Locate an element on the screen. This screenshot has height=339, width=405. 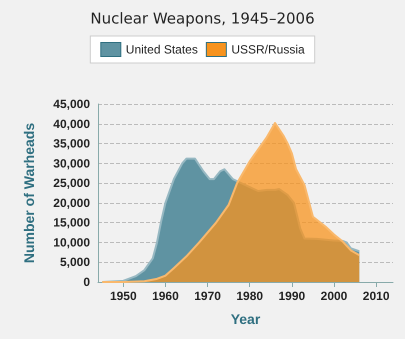
y-tick-label: 25,000 is located at coordinates (71, 183).